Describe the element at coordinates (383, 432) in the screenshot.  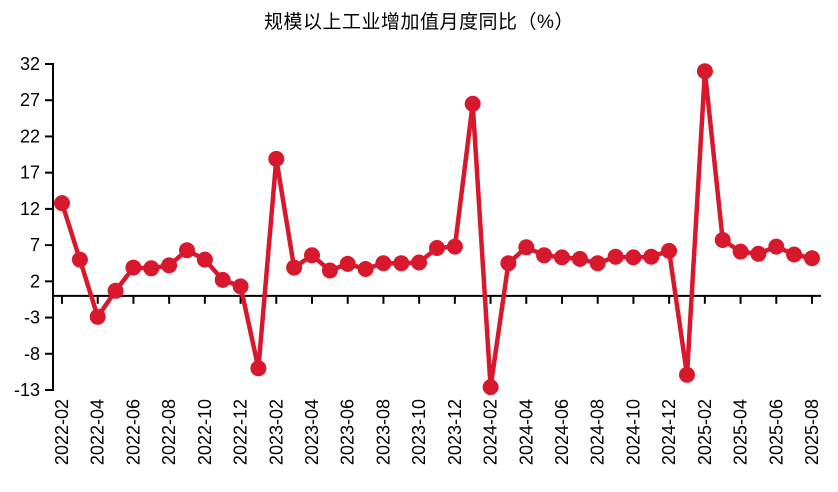
I see `x-axis-tick-label: 2023-08` at that location.